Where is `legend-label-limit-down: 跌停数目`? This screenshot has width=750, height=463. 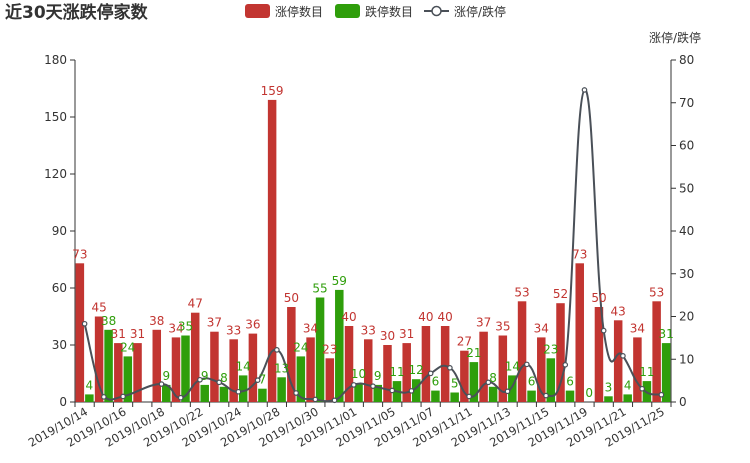
legend-label-limit-down: 跌停数目 is located at coordinates (389, 11).